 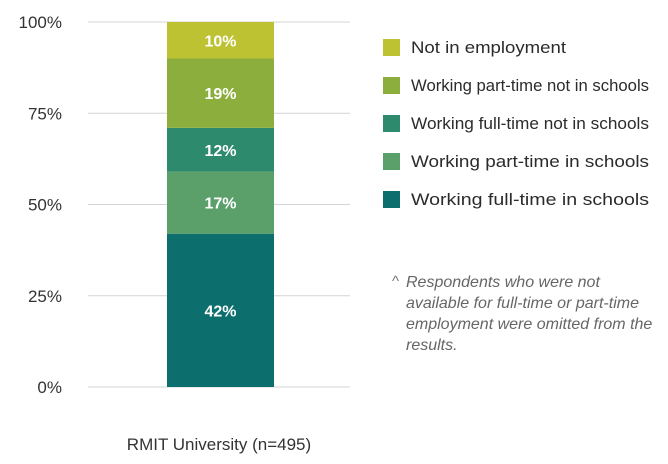 I want to click on y-axis-tick-labels: 0% 25% 50% 75% 100%, so click(x=40, y=205).